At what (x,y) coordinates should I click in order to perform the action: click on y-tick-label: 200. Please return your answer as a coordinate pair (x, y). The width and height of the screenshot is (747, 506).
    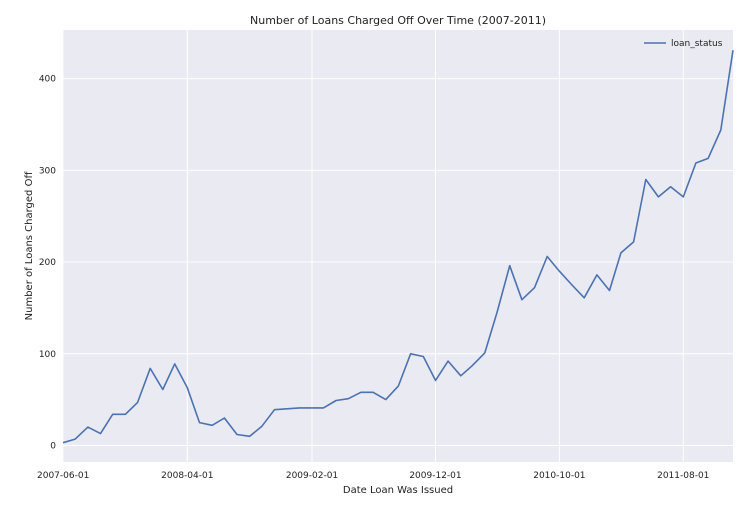
    Looking at the image, I should click on (47, 263).